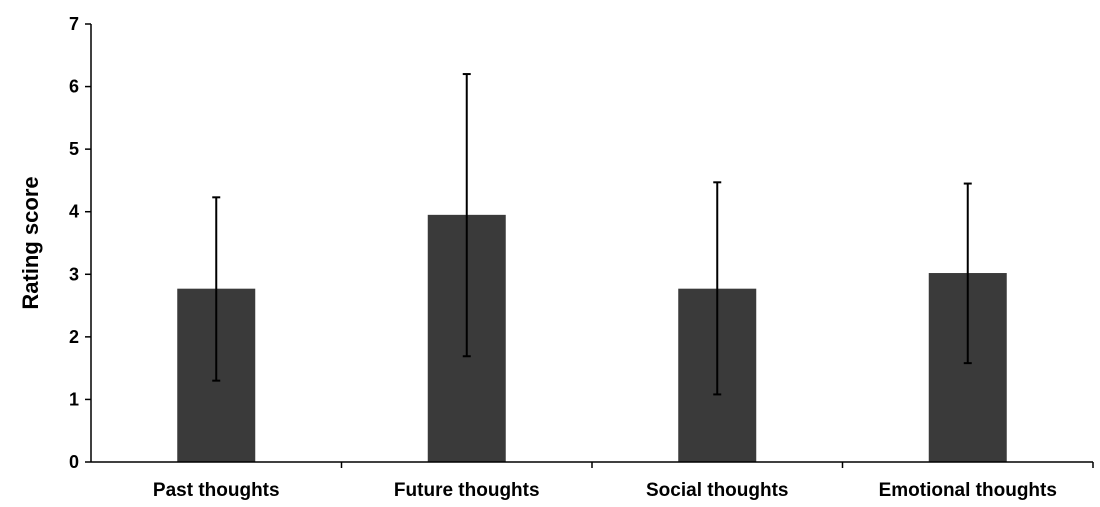 This screenshot has width=1100, height=507. I want to click on y-tick-label: 1, so click(74, 399).